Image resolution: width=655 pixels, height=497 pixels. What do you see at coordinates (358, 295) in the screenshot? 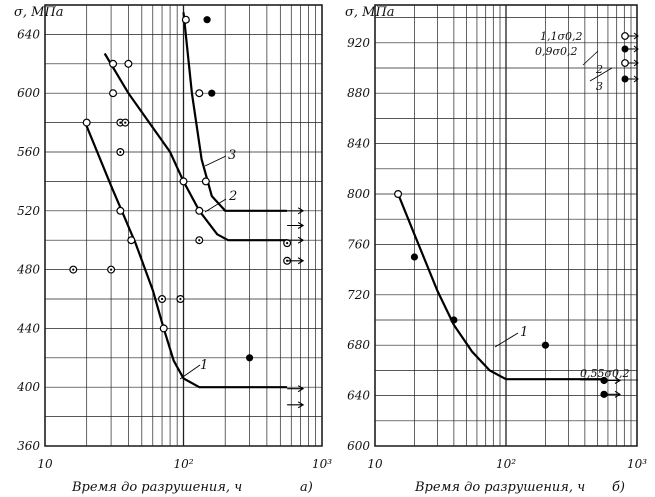
I see `y-tick-label: 720` at bounding box center [358, 295].